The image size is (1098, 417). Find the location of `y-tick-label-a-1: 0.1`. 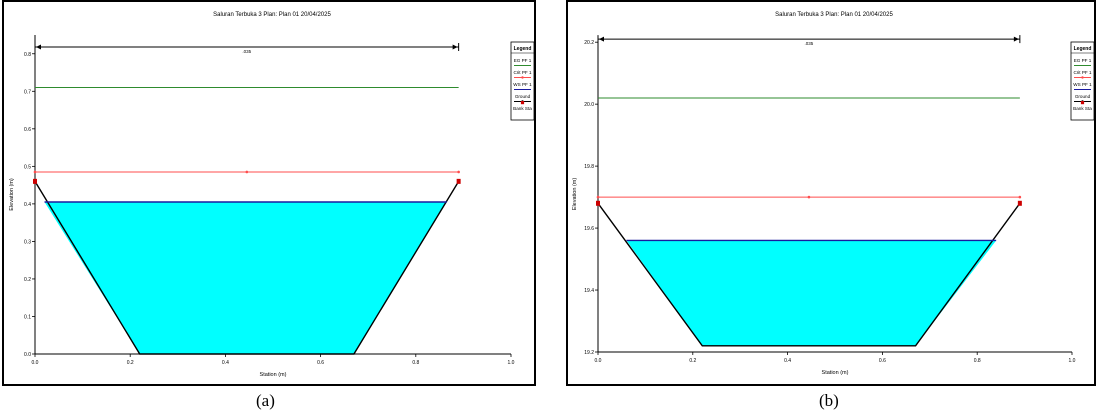

y-tick-label-a-1: 0.1 is located at coordinates (27, 317).